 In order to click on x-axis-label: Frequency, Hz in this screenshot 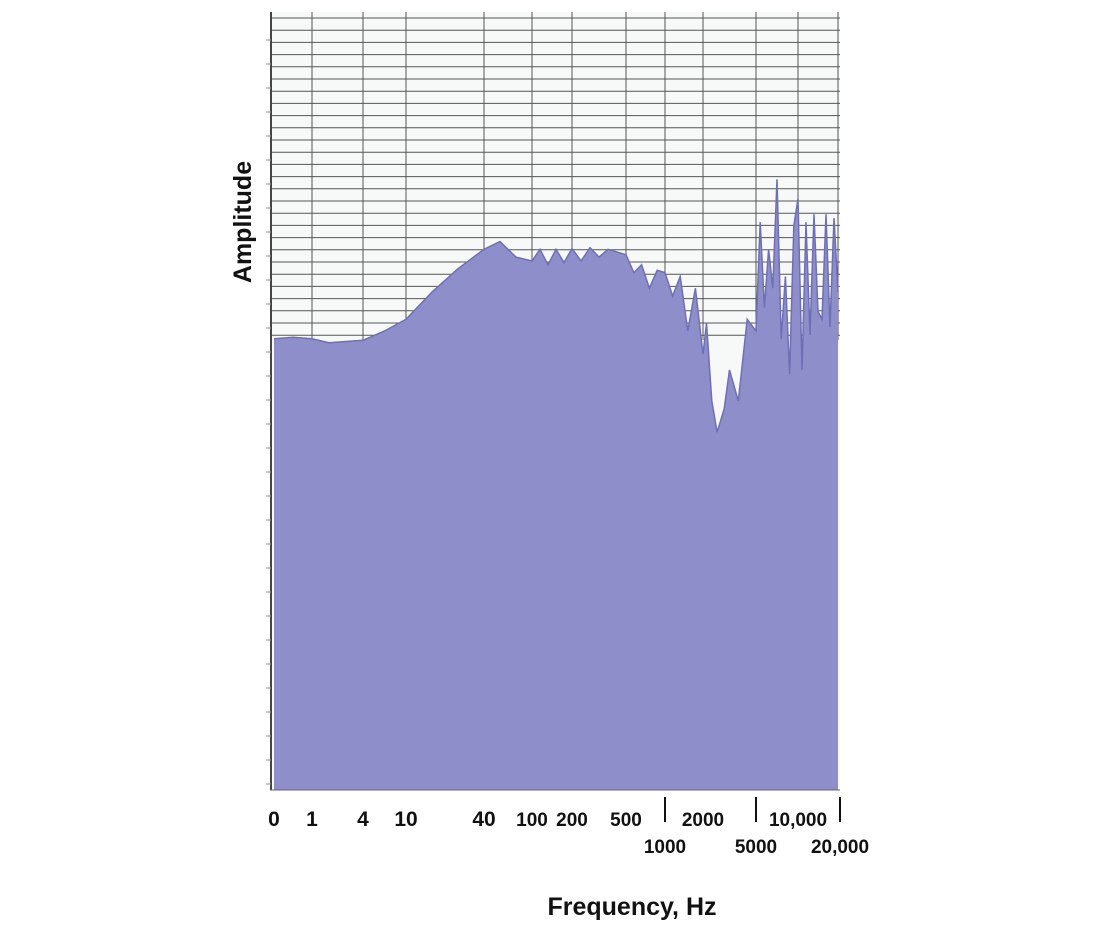, I will do `click(631, 907)`.